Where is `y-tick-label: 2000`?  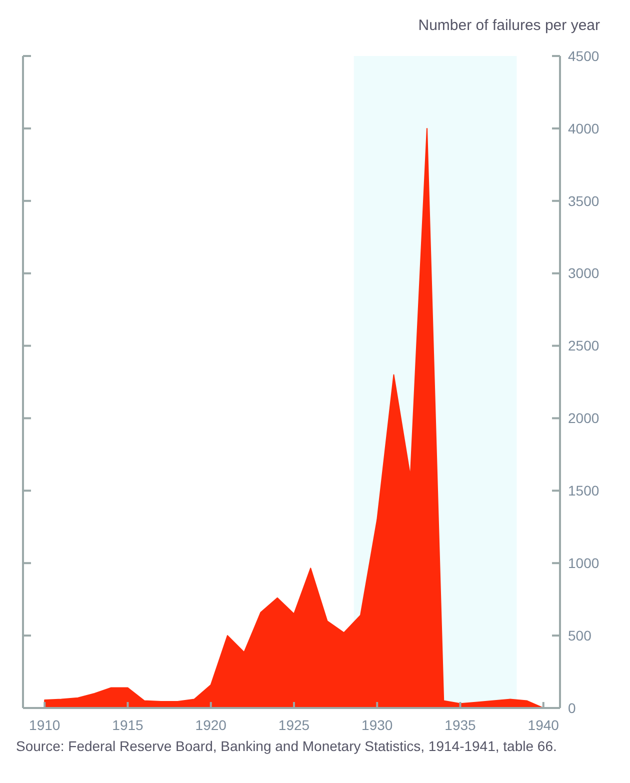
y-tick-label: 2000 is located at coordinates (584, 418).